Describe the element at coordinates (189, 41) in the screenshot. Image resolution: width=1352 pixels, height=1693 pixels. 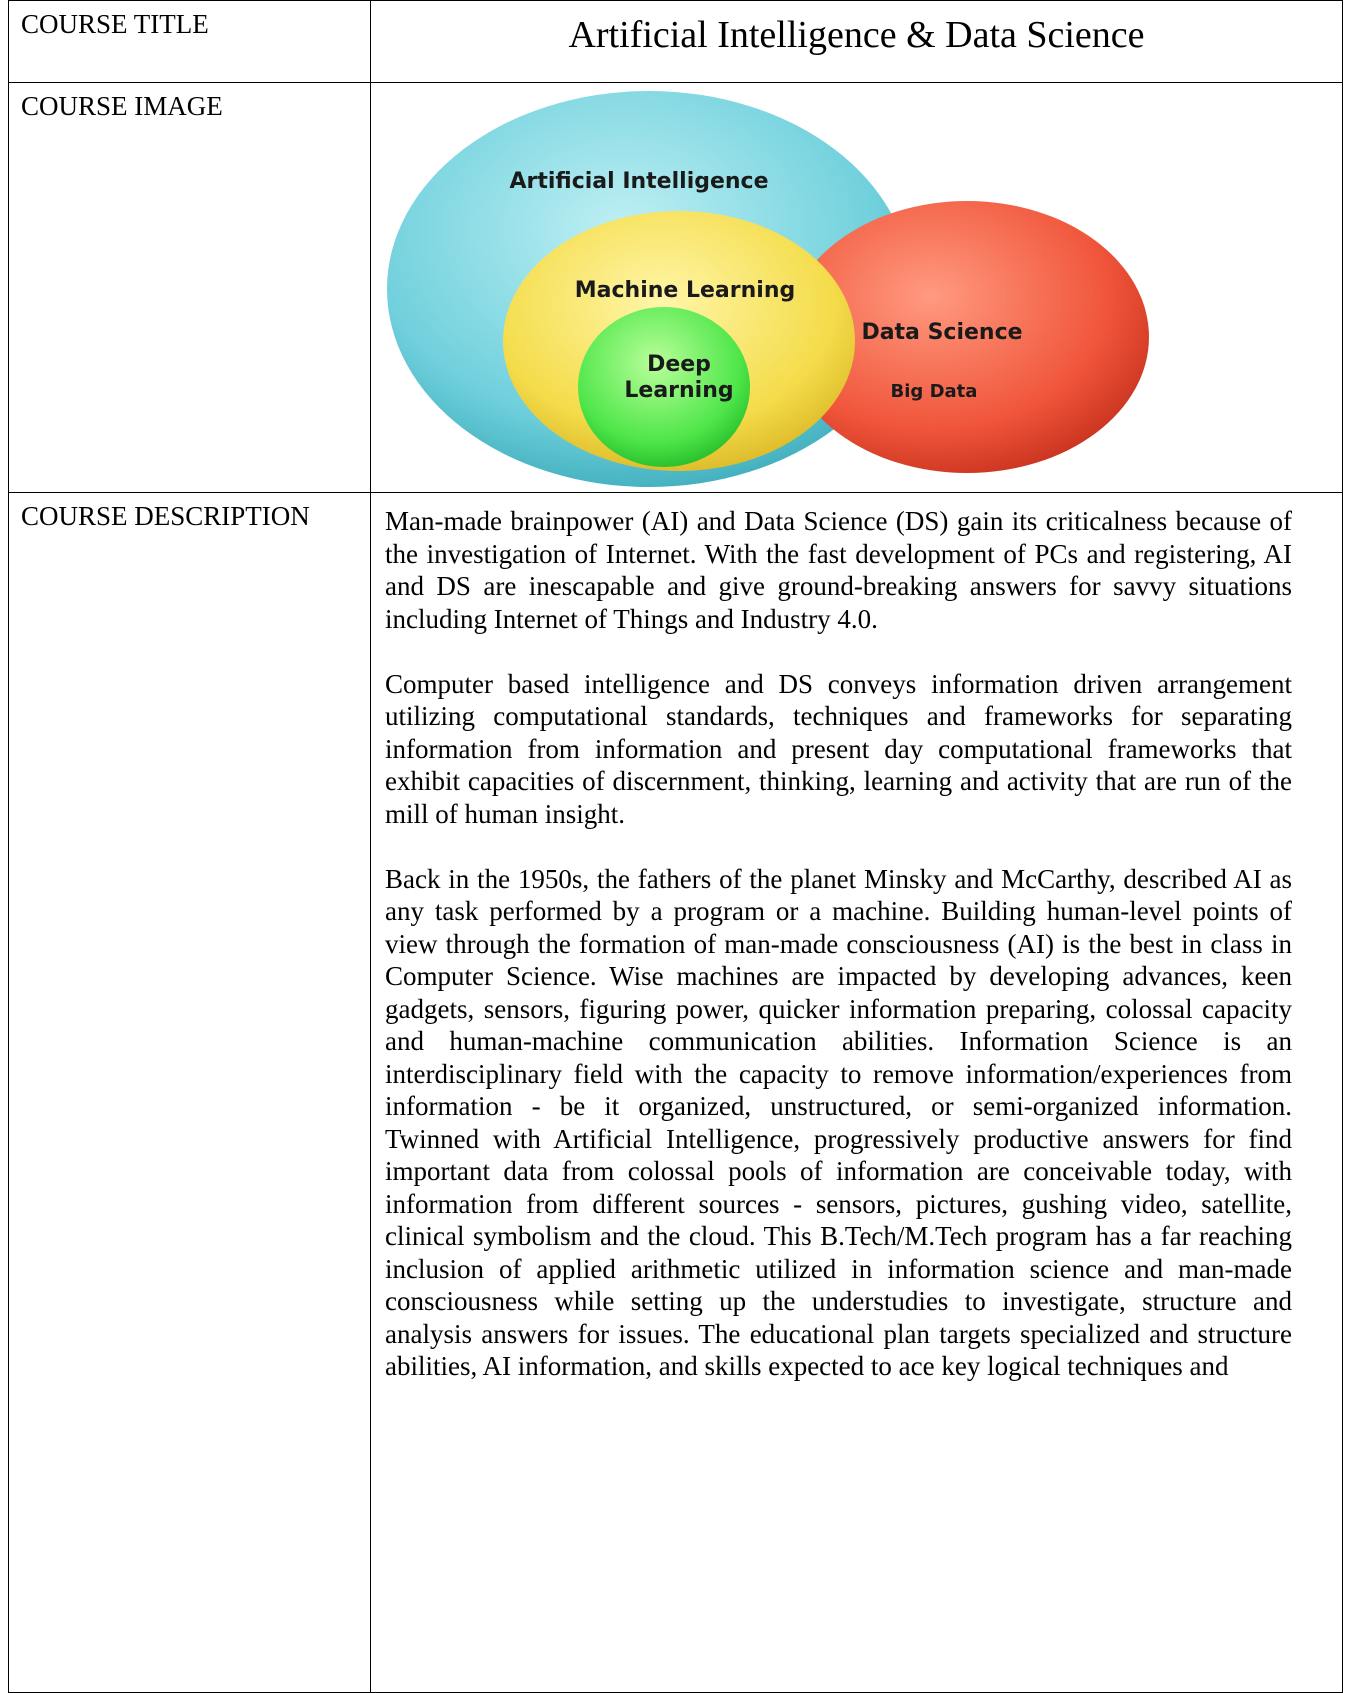
I see `label: COURSE TITLE` at that location.